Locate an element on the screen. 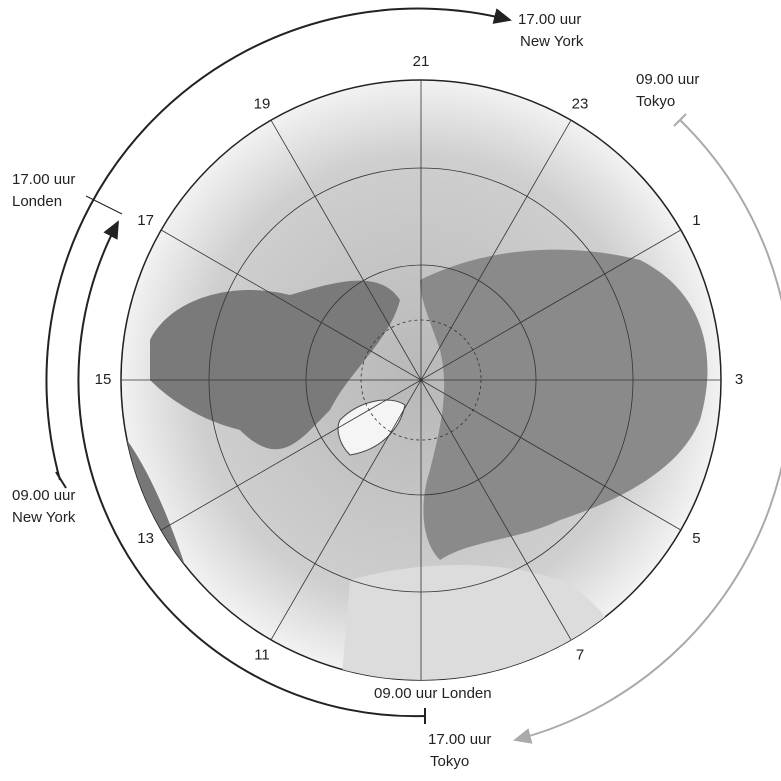 Image resolution: width=781 pixels, height=781 pixels. hour-label: 7 is located at coordinates (580, 654).